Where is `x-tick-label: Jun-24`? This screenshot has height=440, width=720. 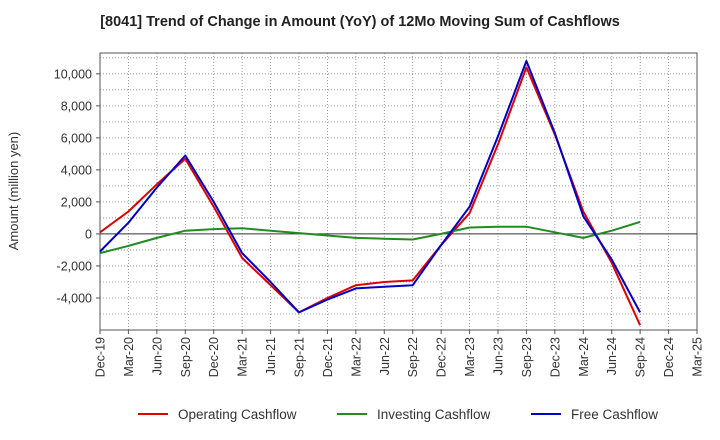 x-tick-label: Jun-24 is located at coordinates (612, 356).